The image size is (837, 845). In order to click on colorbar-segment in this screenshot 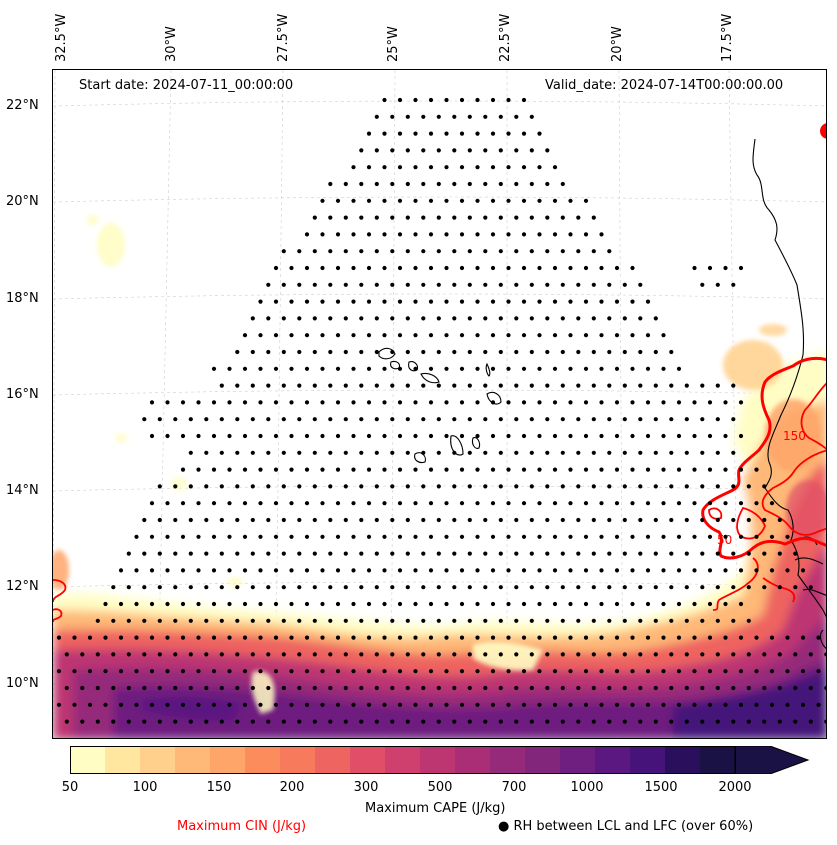, I will do `click(683, 760)`.